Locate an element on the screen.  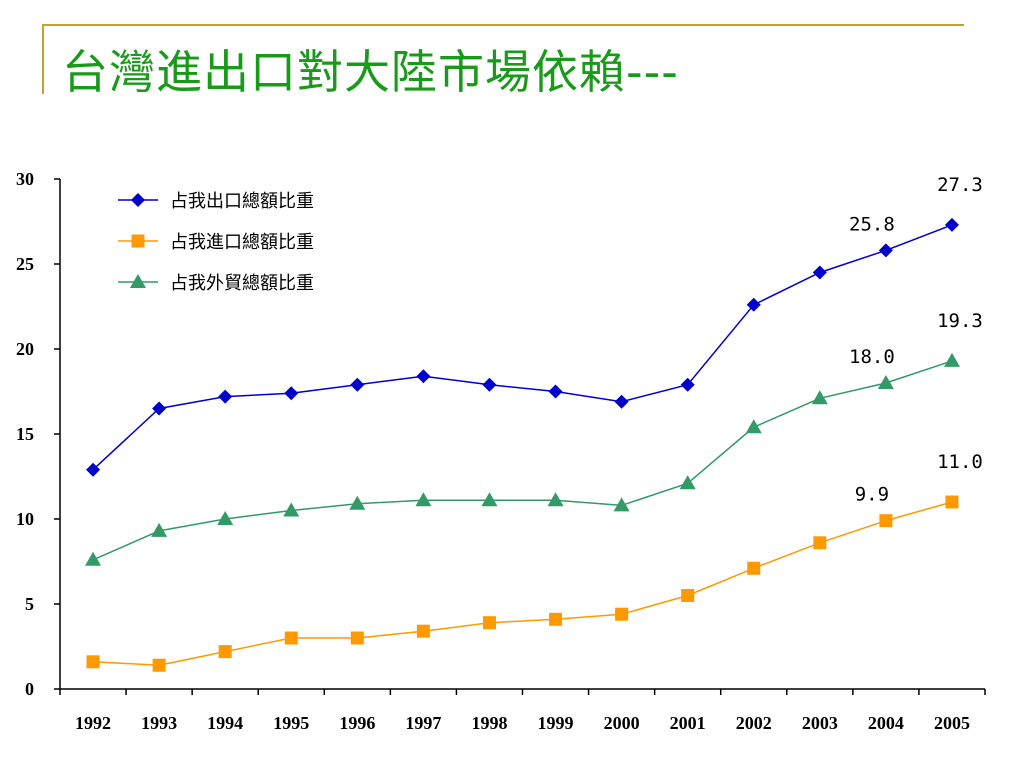
x-tick-label: 2001 is located at coordinates (688, 723).